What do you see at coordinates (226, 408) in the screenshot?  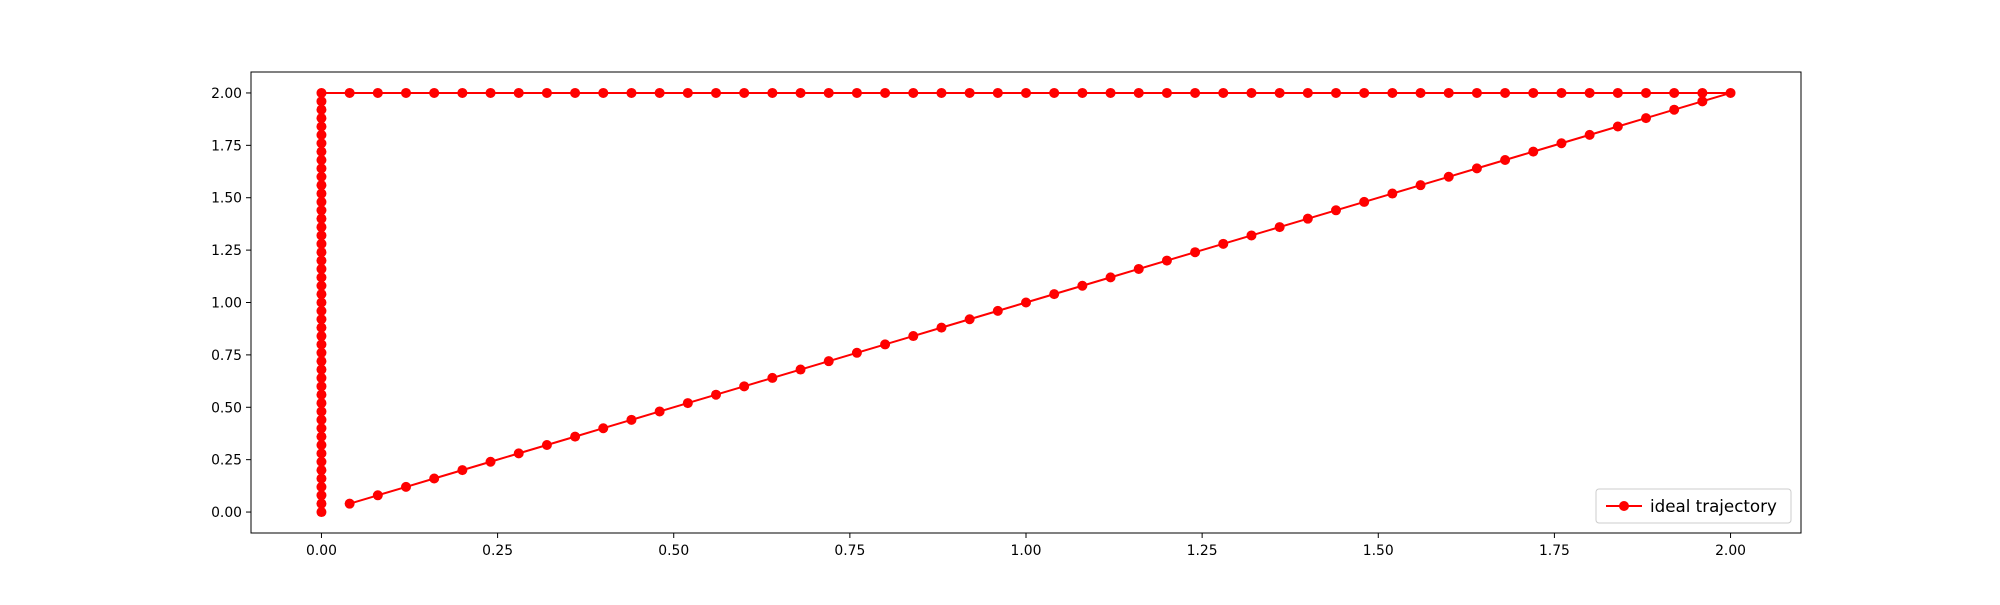 I see `y-tick-label: 0.50` at bounding box center [226, 408].